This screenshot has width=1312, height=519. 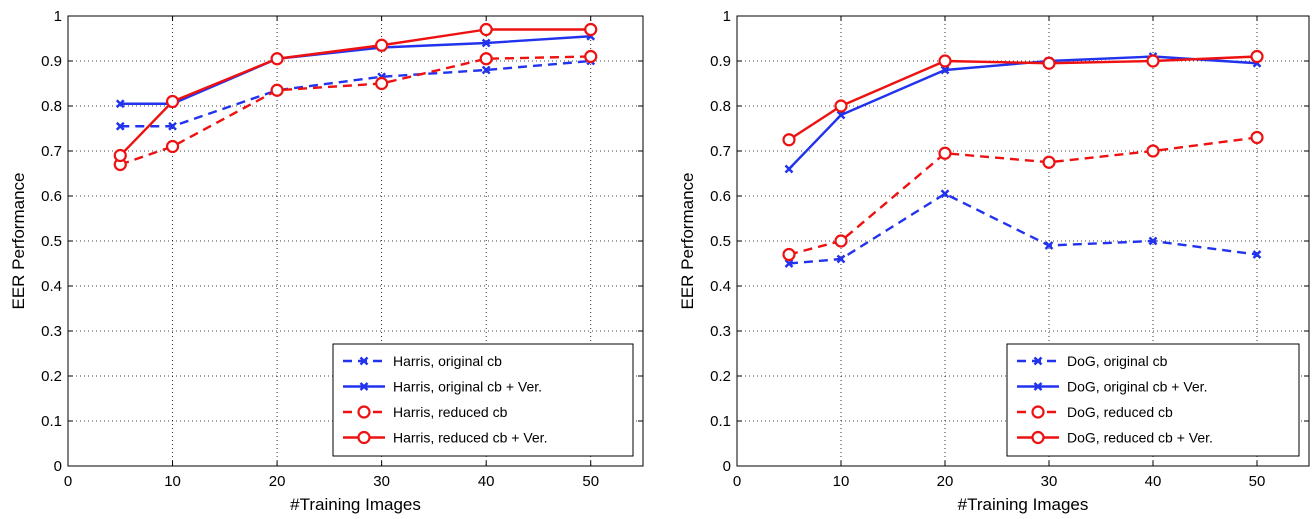 I want to click on legend-entry-label: Harris, reduced cb + Ver., so click(x=470, y=438).